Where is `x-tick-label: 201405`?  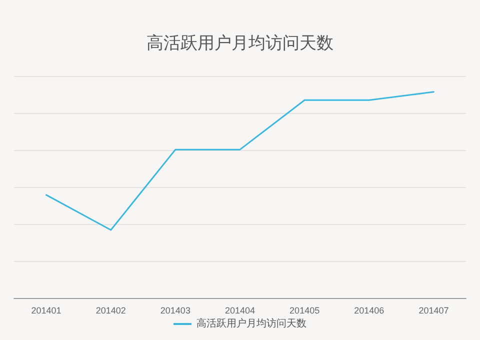
x-tick-label: 201405 is located at coordinates (305, 311).